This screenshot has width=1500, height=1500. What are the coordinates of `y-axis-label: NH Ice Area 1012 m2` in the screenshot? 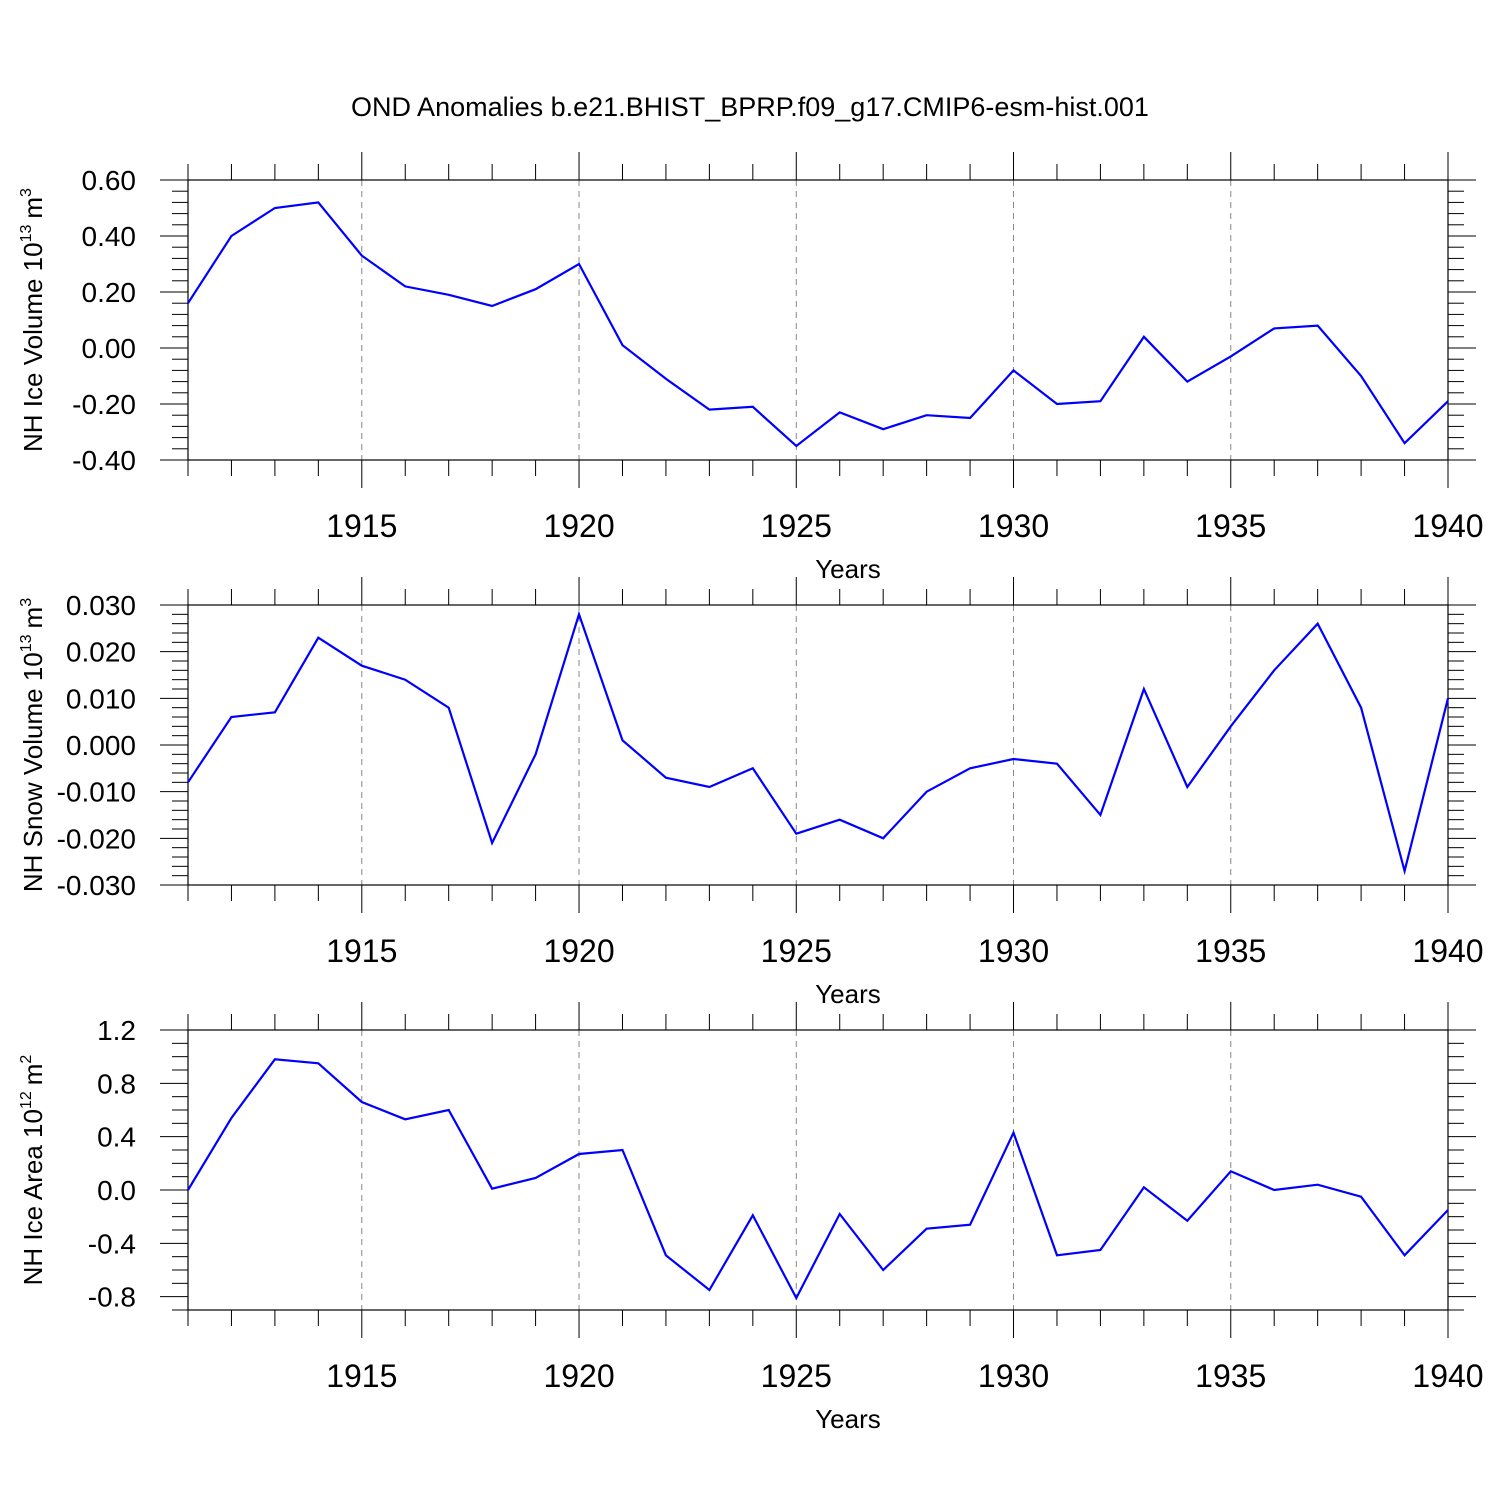 It's located at (33, 1170).